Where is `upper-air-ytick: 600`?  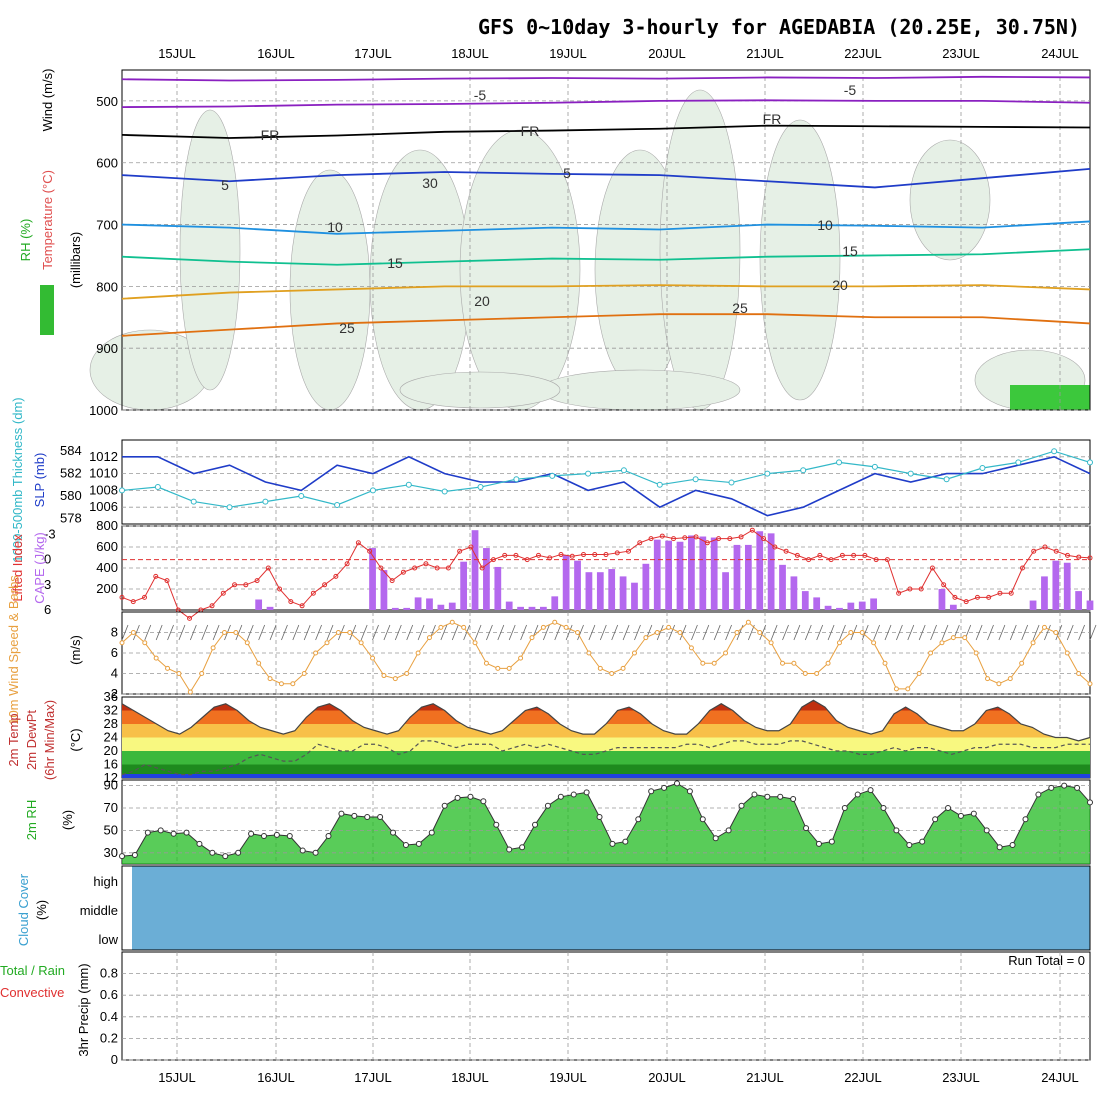
upper-air-ytick: 600 is located at coordinates (107, 163).